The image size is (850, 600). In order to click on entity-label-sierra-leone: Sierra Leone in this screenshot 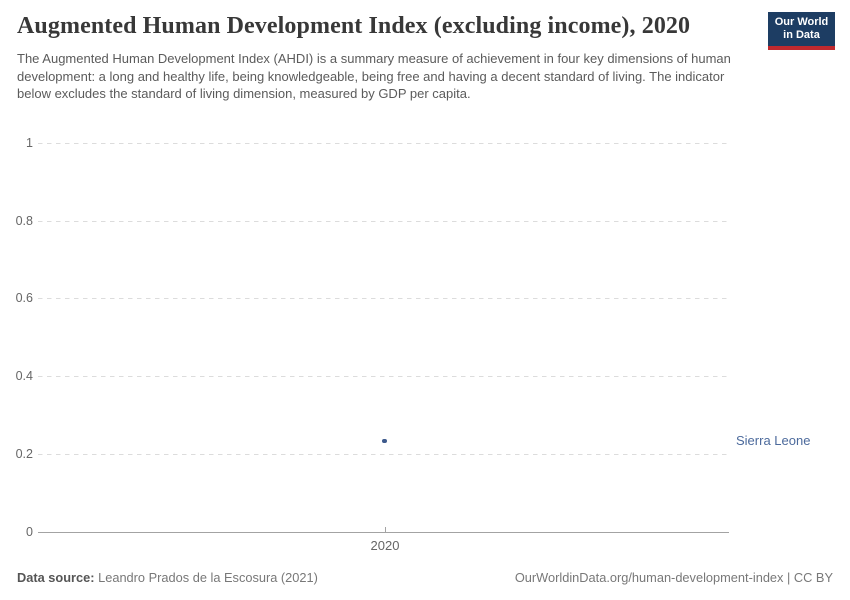, I will do `click(773, 441)`.